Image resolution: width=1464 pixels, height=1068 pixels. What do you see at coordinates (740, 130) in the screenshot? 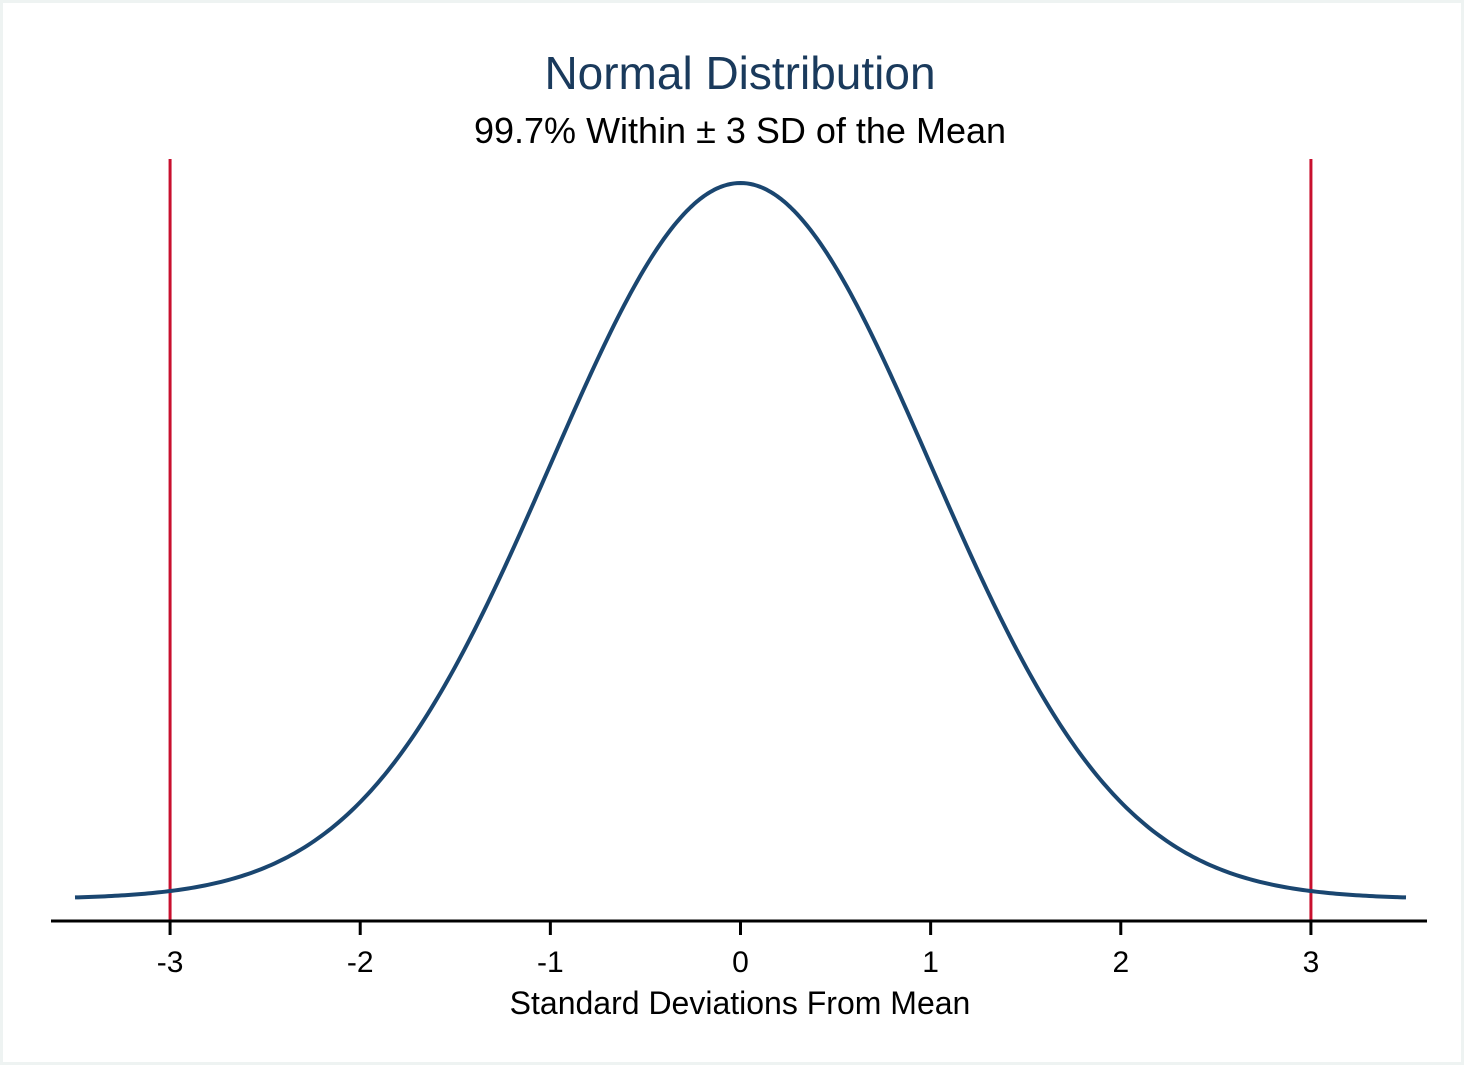
I see `chart-subtitle: 99.7% Within ± 3 SD of the Mean` at bounding box center [740, 130].